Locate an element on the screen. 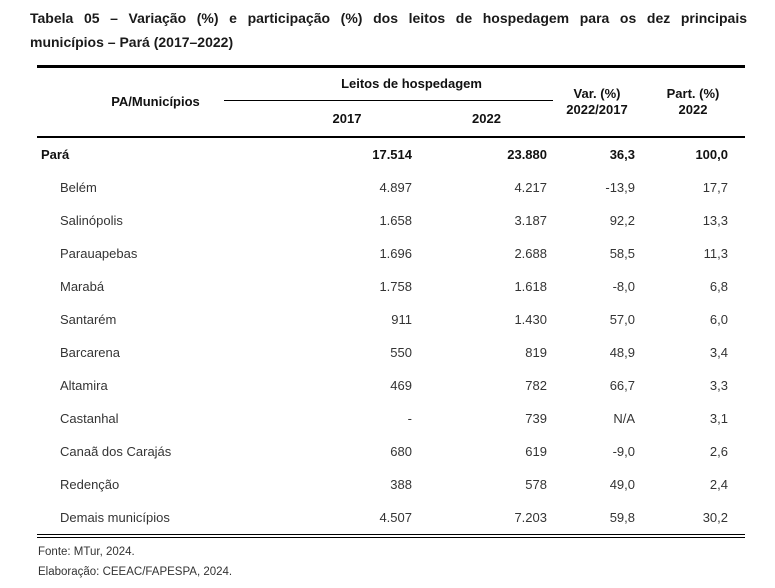 This screenshot has height=588, width=775. table-row: Marabá 1.758 1.618 -8,0 6,8 is located at coordinates (391, 286).